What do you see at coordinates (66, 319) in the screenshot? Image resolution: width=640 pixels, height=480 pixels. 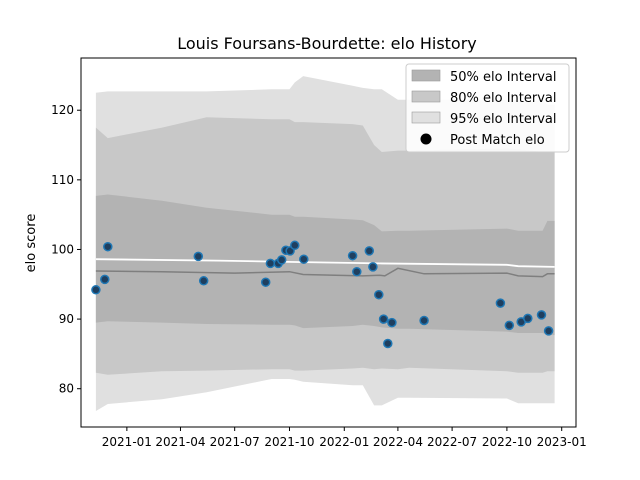 I see `y-tick-label: 90` at bounding box center [66, 319].